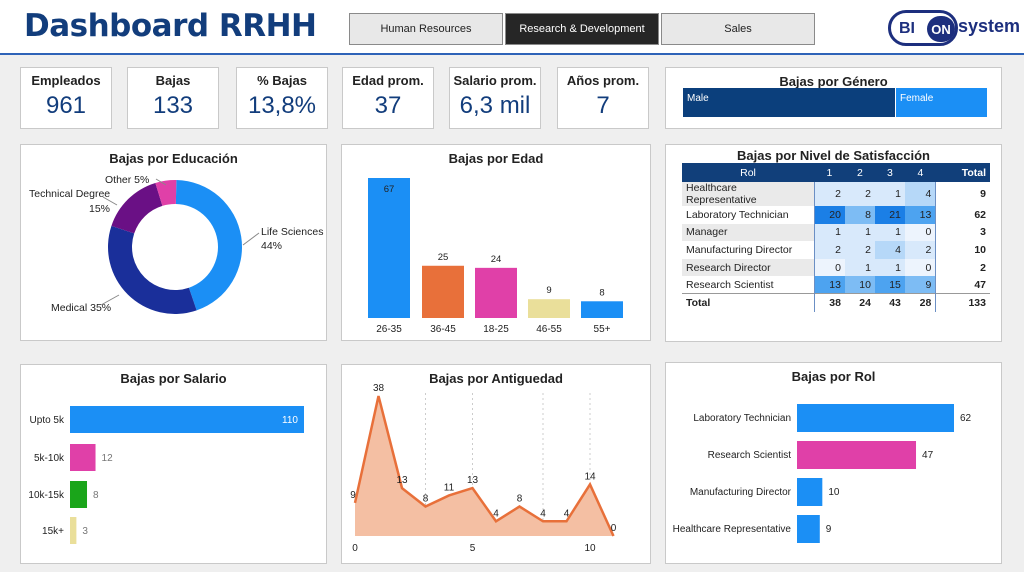 The image size is (1024, 572). What do you see at coordinates (829, 302) in the screenshot?
I see `total-cell: 38` at bounding box center [829, 302].